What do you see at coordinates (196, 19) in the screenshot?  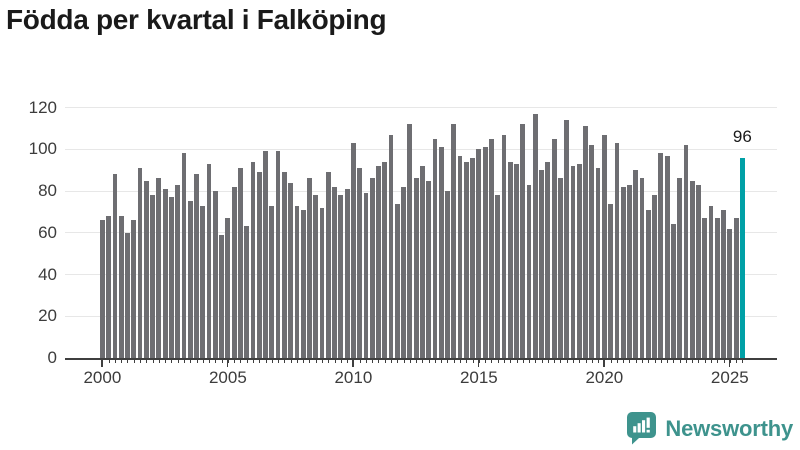 I see `chart-title: Födda per kvartal i Falköping` at bounding box center [196, 19].